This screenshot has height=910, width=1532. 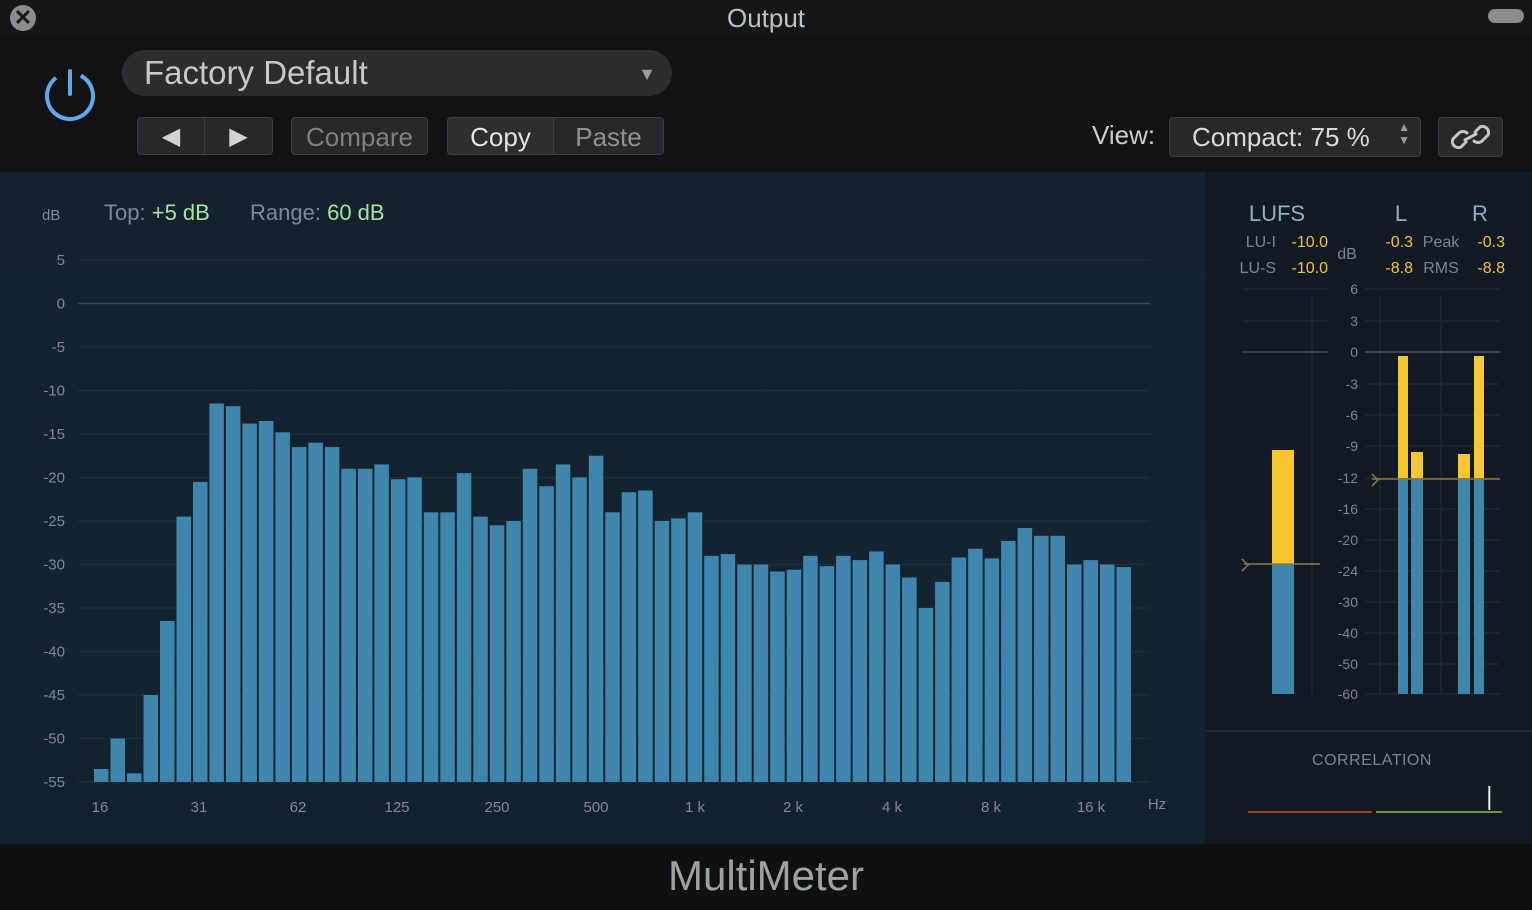 What do you see at coordinates (1441, 242) in the screenshot?
I see `peak-label: Peak` at bounding box center [1441, 242].